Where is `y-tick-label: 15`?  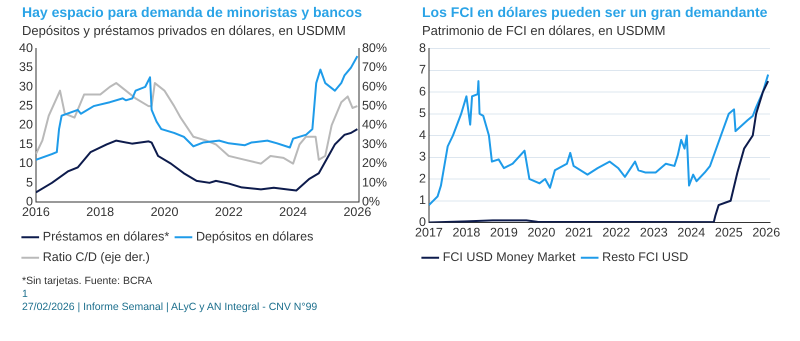
y-tick-label: 15 is located at coordinates (26, 143).